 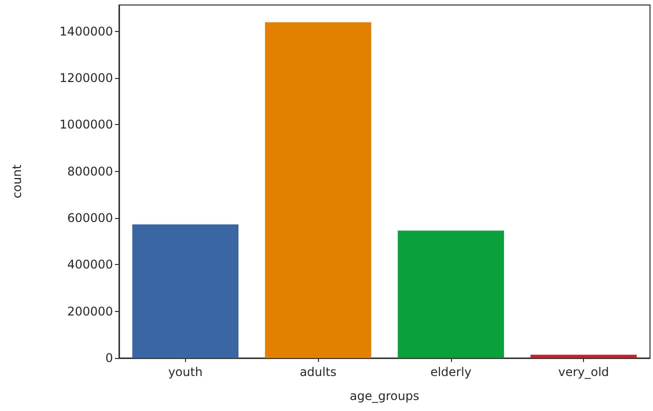 What do you see at coordinates (385, 396) in the screenshot?
I see `x-axis-title: age_groups` at bounding box center [385, 396].